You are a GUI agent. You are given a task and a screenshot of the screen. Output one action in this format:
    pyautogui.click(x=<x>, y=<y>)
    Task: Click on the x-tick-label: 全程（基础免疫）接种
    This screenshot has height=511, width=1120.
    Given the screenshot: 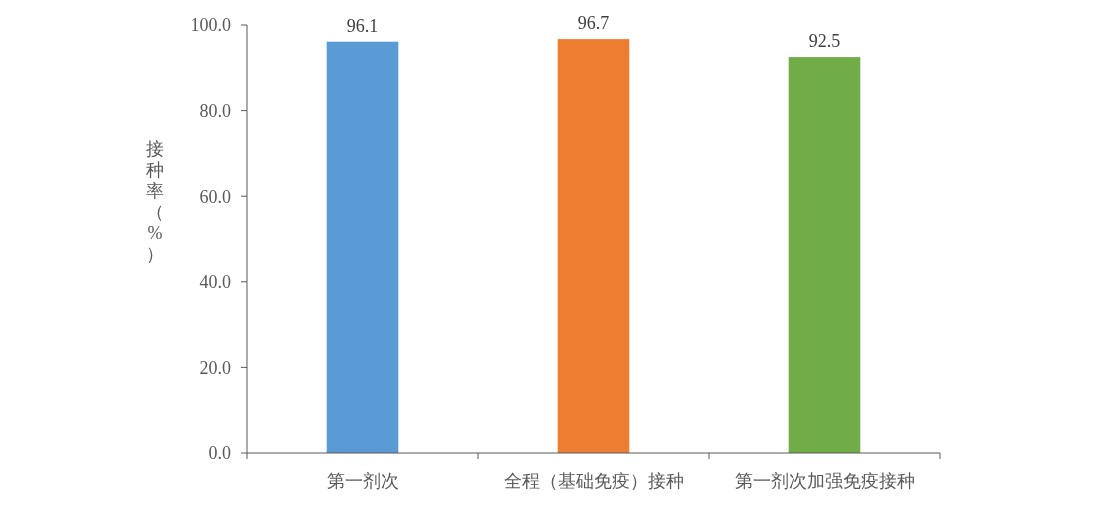 What is the action you would take?
    pyautogui.click(x=593, y=481)
    